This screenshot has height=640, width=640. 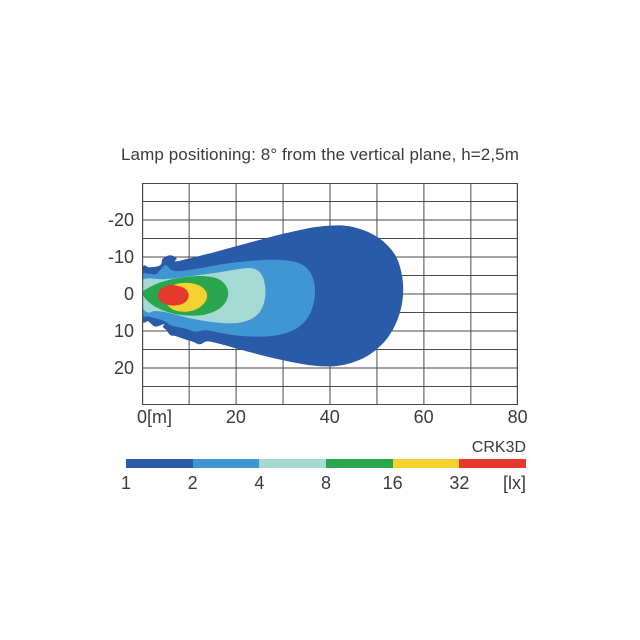 I want to click on y-axis-label: 0, so click(x=128, y=294).